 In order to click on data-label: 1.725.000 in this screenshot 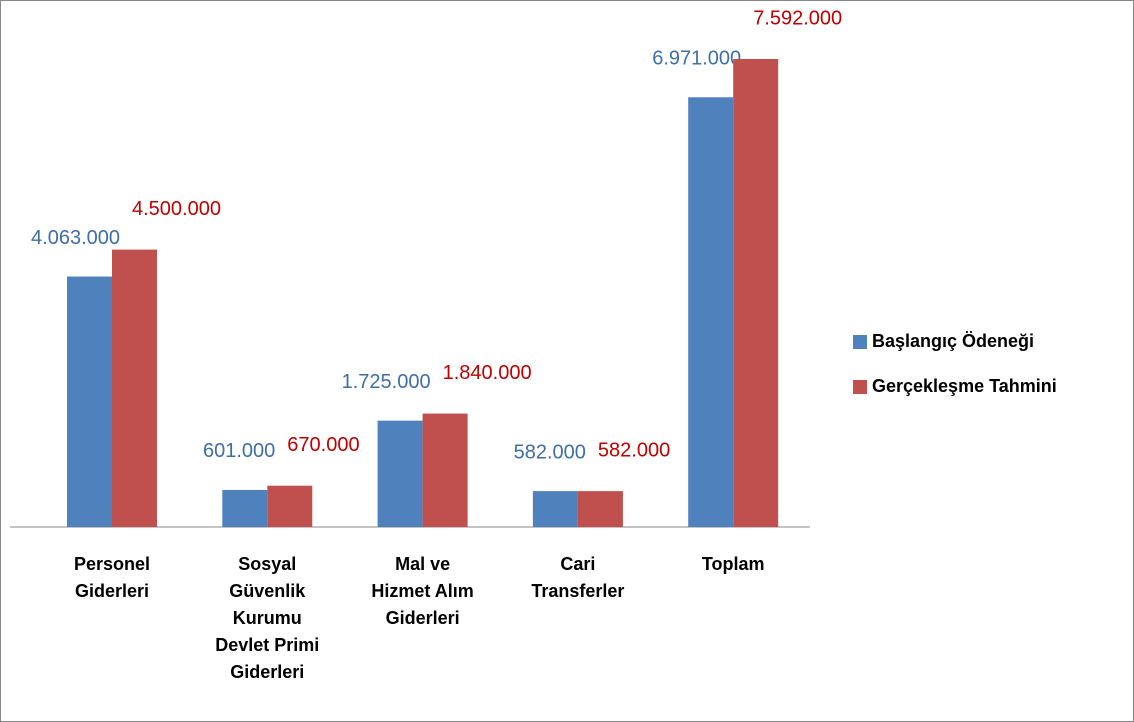, I will do `click(386, 382)`.